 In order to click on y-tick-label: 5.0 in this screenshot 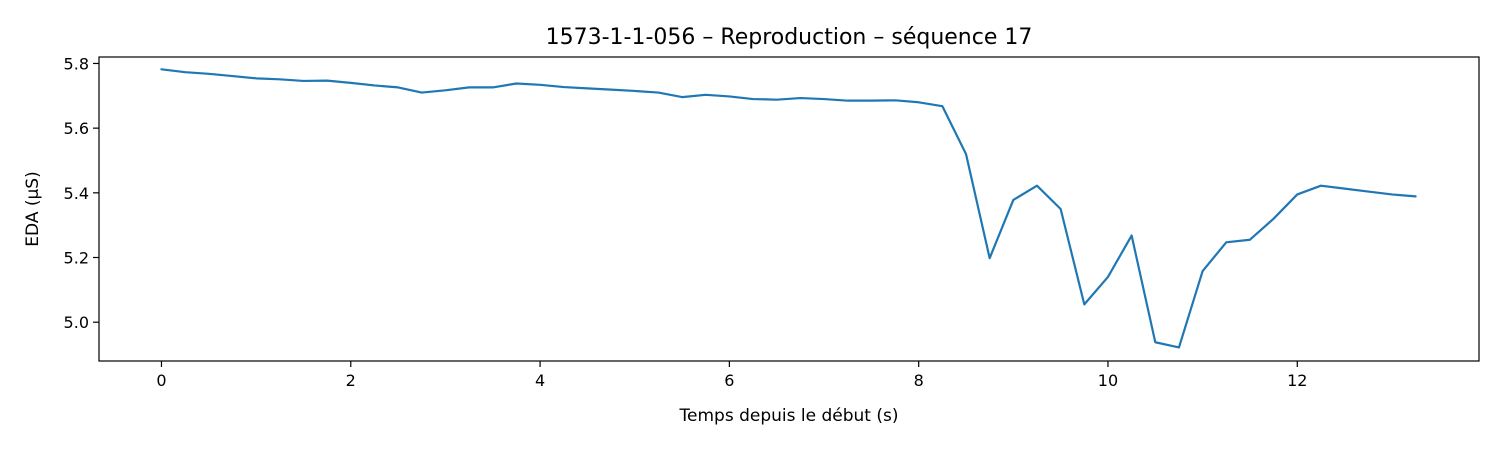, I will do `click(76, 322)`.